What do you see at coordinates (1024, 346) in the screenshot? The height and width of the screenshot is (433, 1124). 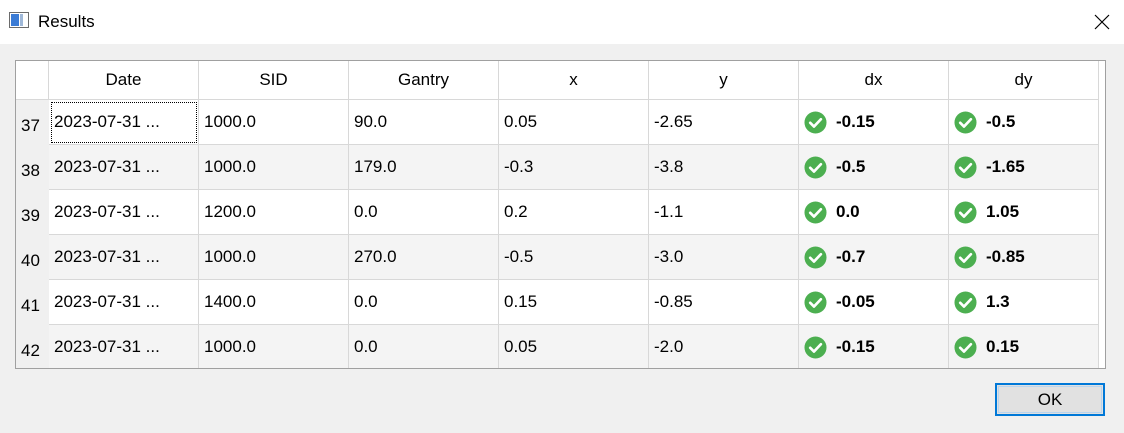 I see `table-cell-dy: 0.15` at bounding box center [1024, 346].